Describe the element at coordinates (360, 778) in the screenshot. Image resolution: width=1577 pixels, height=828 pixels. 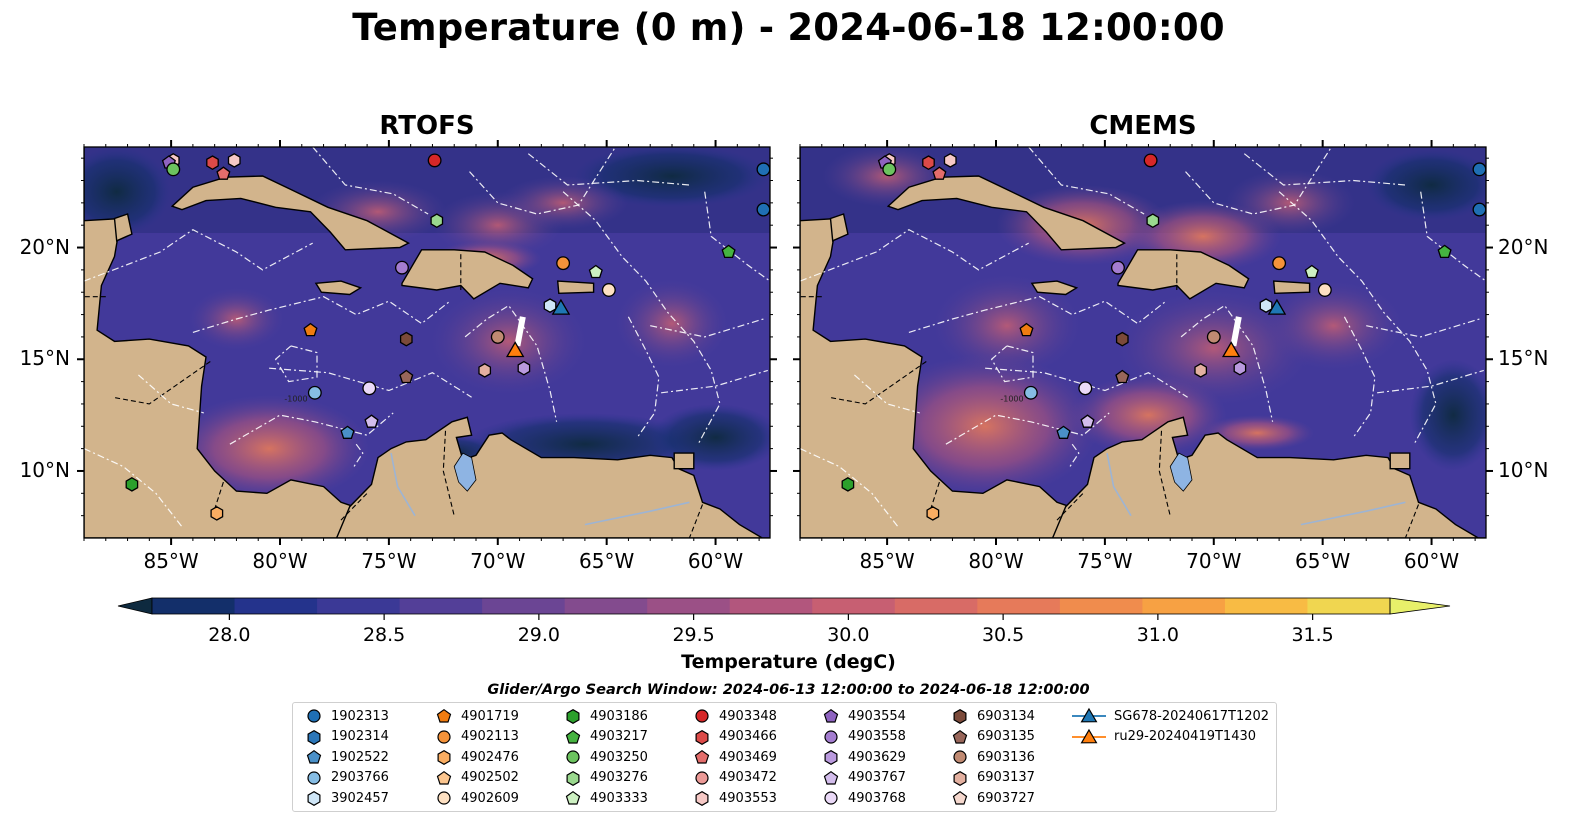
I see `legend-entry-label: 2903766` at that location.